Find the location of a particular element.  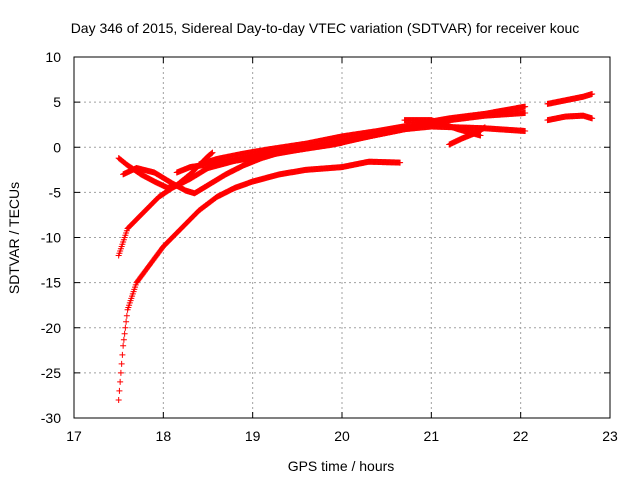

x-tick-label: 23 is located at coordinates (610, 436).